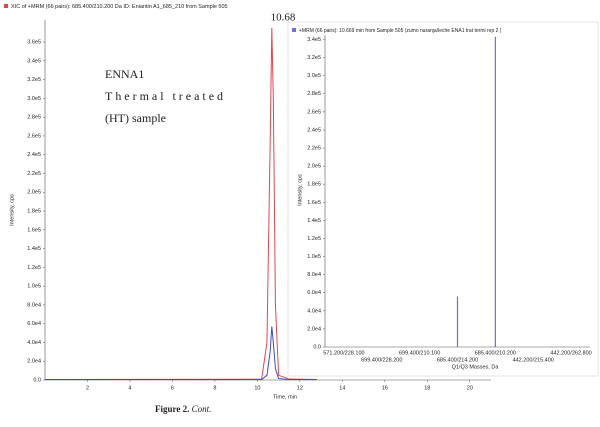 The image size is (600, 427). I want to click on caption-text: Cont., so click(202, 409).